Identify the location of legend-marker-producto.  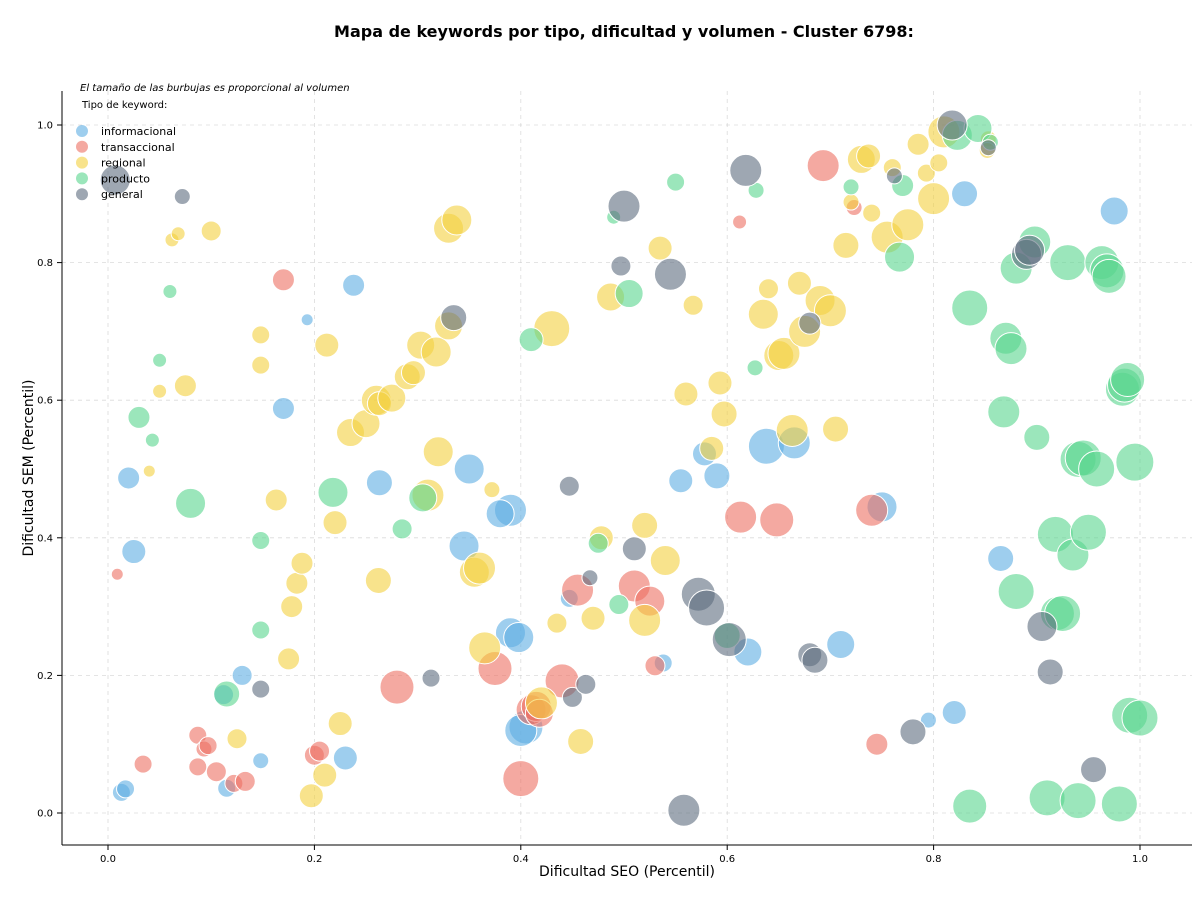
(82, 178).